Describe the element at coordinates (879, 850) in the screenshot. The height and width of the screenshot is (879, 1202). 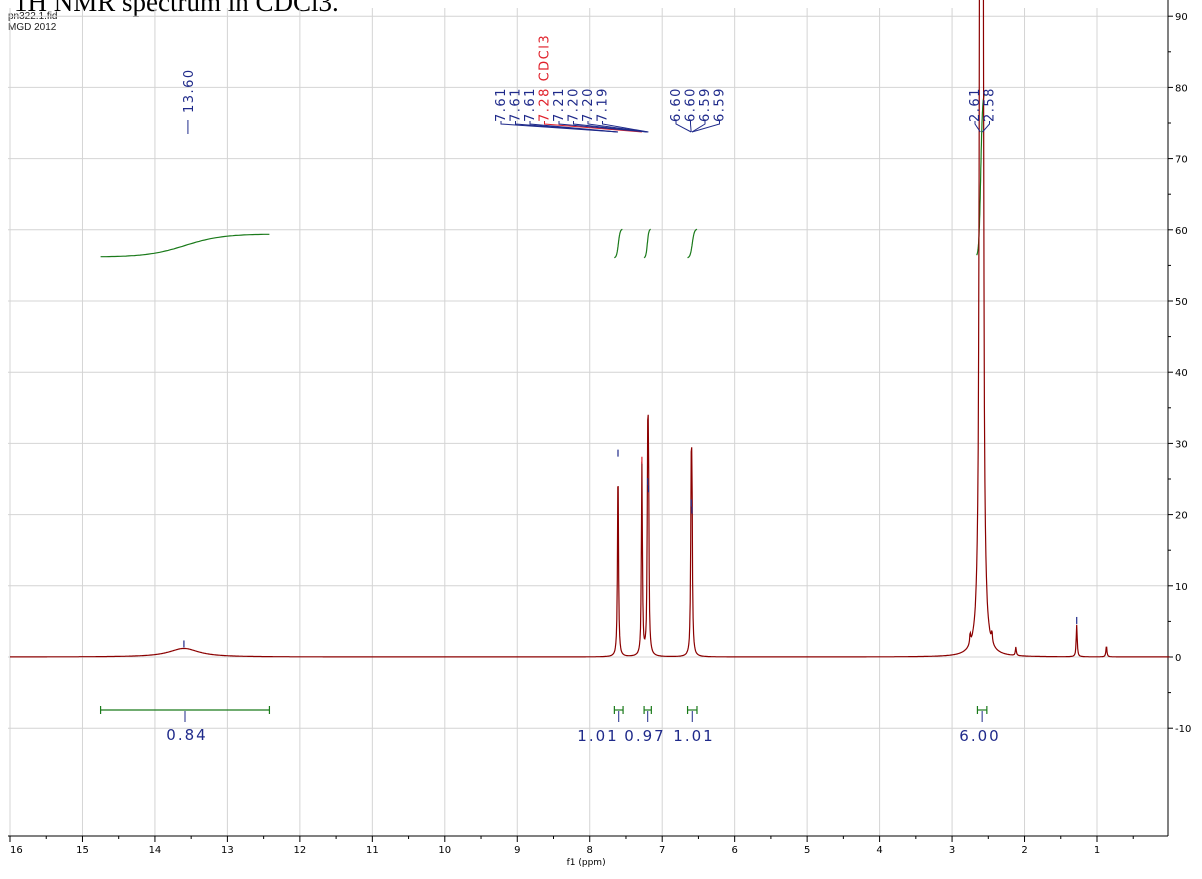
I see `x-tick-label: 4` at that location.